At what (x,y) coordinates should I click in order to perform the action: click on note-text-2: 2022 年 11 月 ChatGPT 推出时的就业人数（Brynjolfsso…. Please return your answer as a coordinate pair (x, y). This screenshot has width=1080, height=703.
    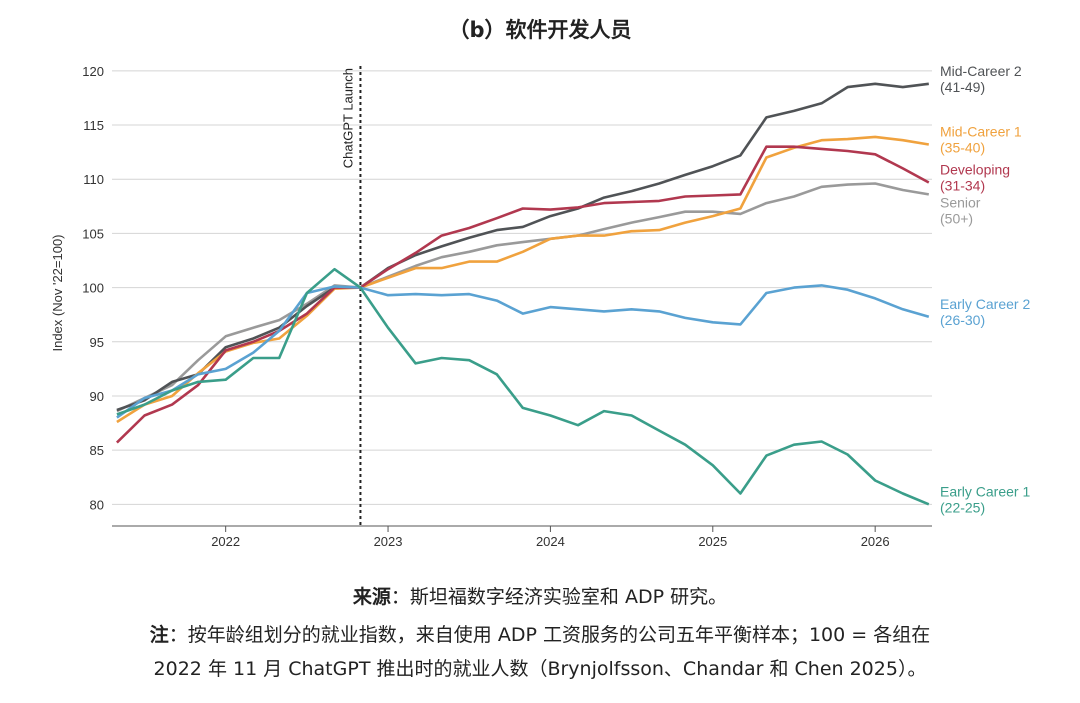
    Looking at the image, I should click on (540, 669).